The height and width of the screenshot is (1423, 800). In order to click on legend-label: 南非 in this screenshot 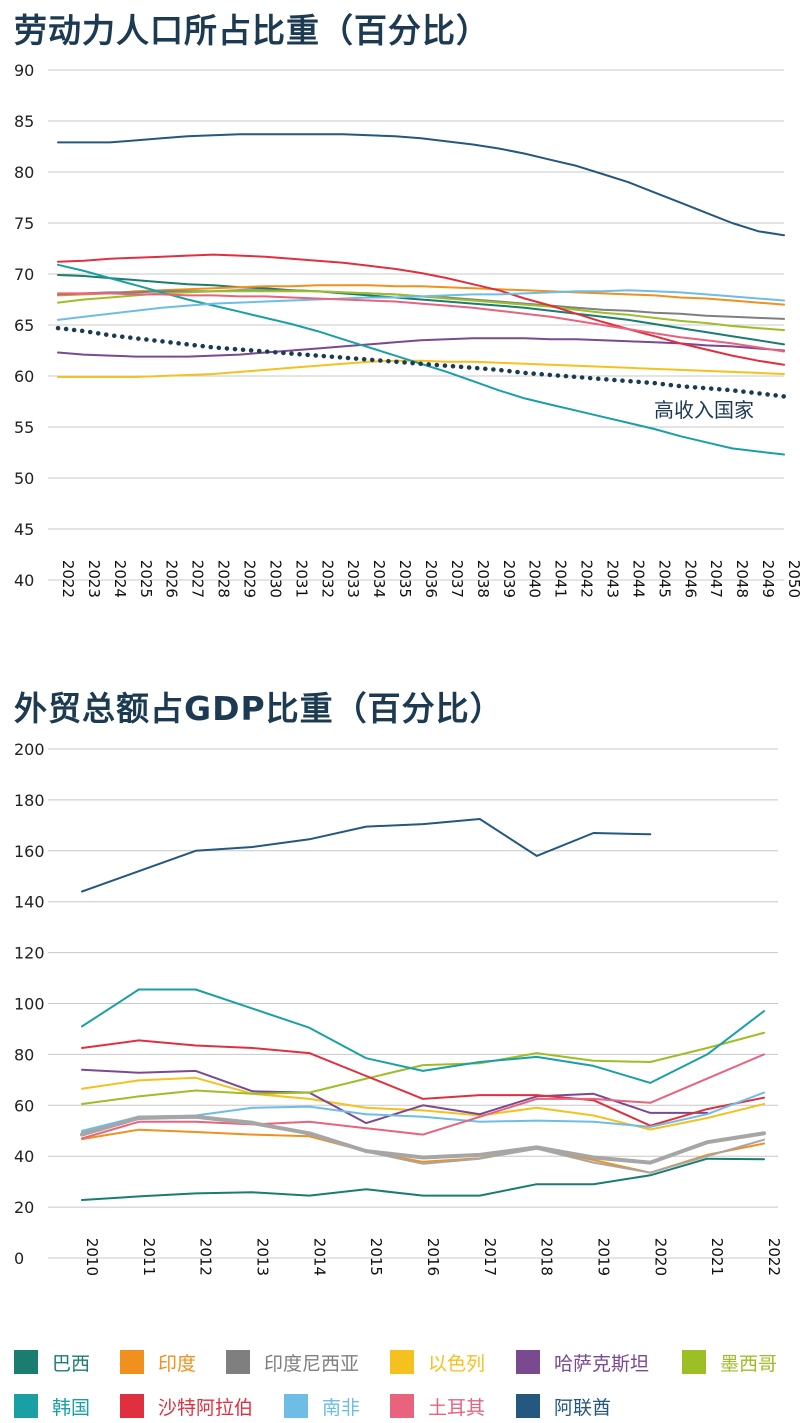, I will do `click(341, 1407)`.